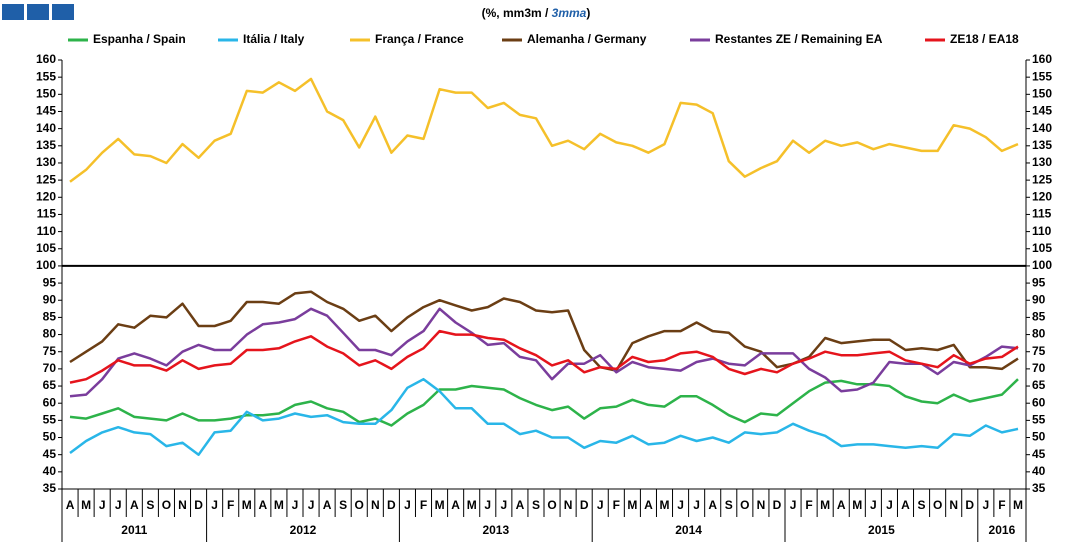 This screenshot has width=1072, height=542. Describe the element at coordinates (881, 530) in the screenshot. I see `year-label: 2015` at that location.